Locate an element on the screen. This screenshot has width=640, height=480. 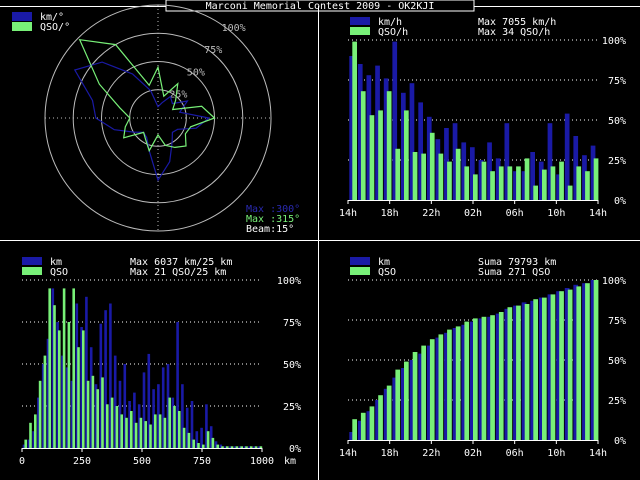
polar-ring-label: 50% is located at coordinates (196, 73).